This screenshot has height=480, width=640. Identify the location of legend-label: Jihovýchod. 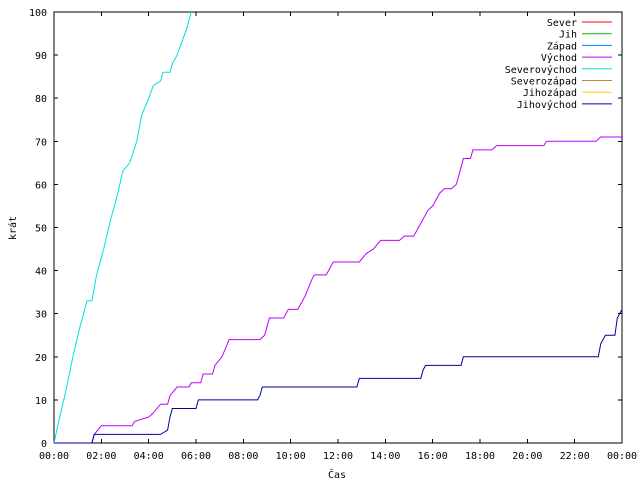
(547, 105).